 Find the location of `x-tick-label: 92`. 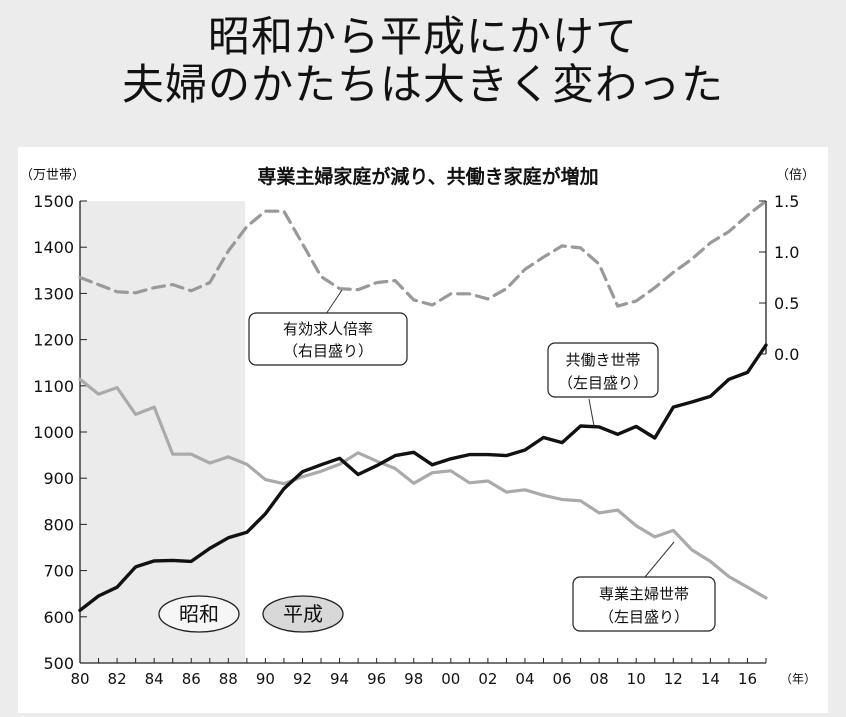

x-tick-label: 92 is located at coordinates (302, 679).